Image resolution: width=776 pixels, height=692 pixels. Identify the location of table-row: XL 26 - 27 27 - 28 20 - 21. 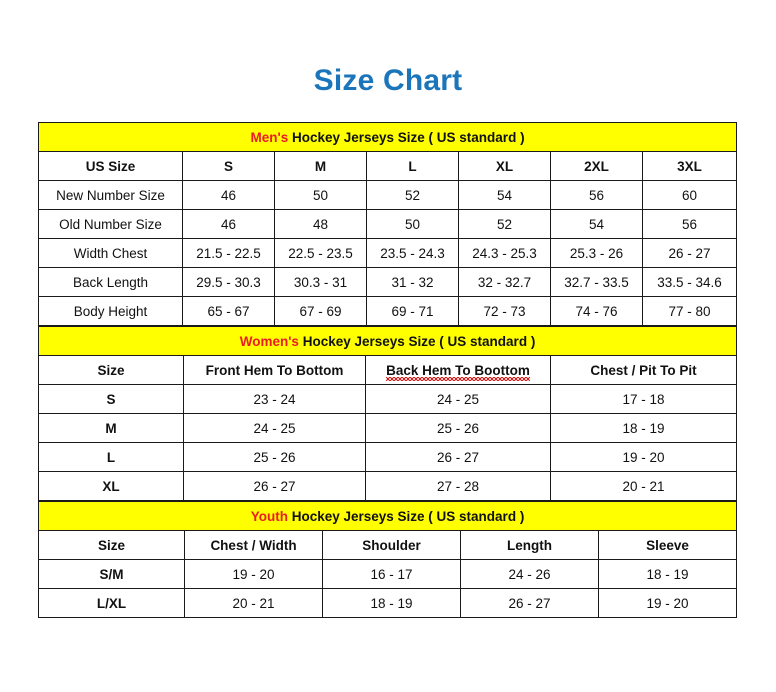
(388, 486).